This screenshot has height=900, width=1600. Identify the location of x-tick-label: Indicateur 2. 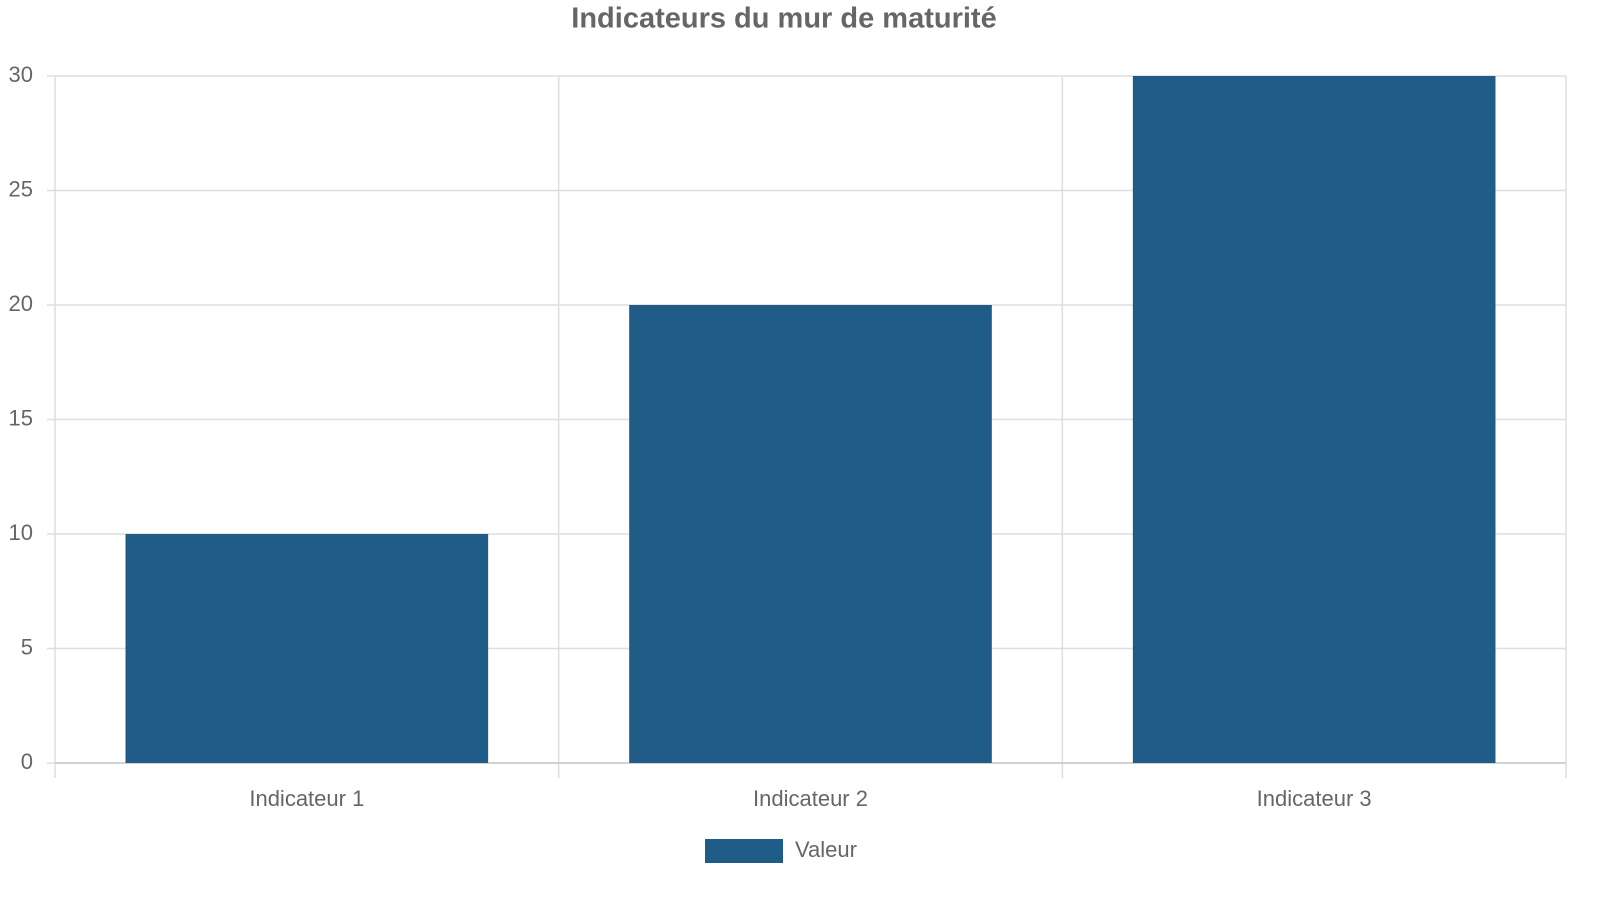
(810, 798).